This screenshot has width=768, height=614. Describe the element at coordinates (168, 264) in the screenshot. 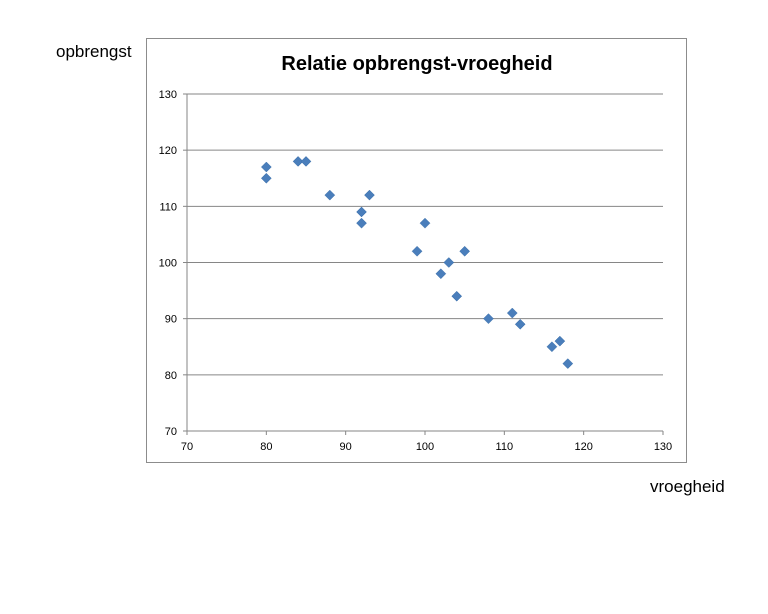

I see `y-tick-label: 100` at that location.